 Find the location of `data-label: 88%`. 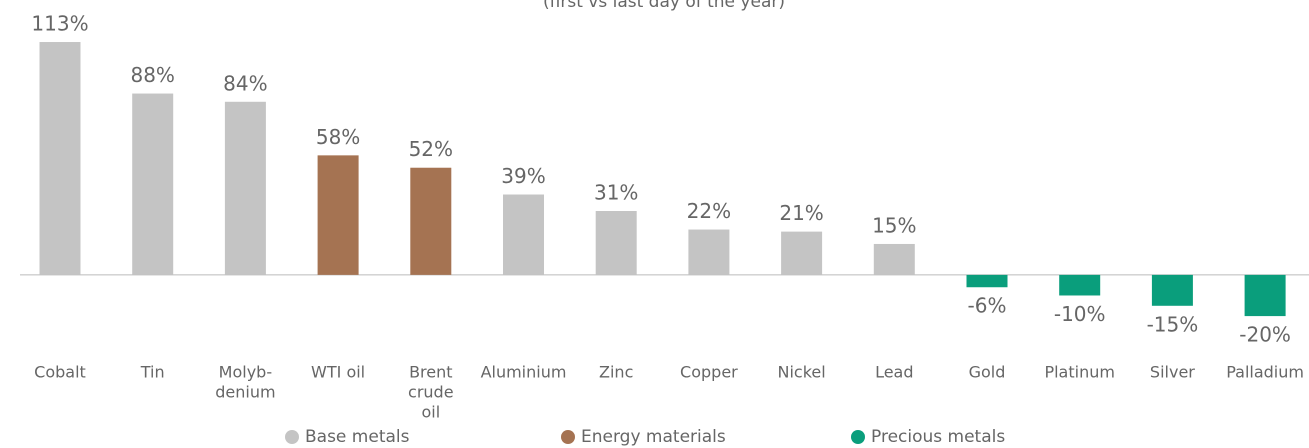

data-label: 88% is located at coordinates (152, 75).